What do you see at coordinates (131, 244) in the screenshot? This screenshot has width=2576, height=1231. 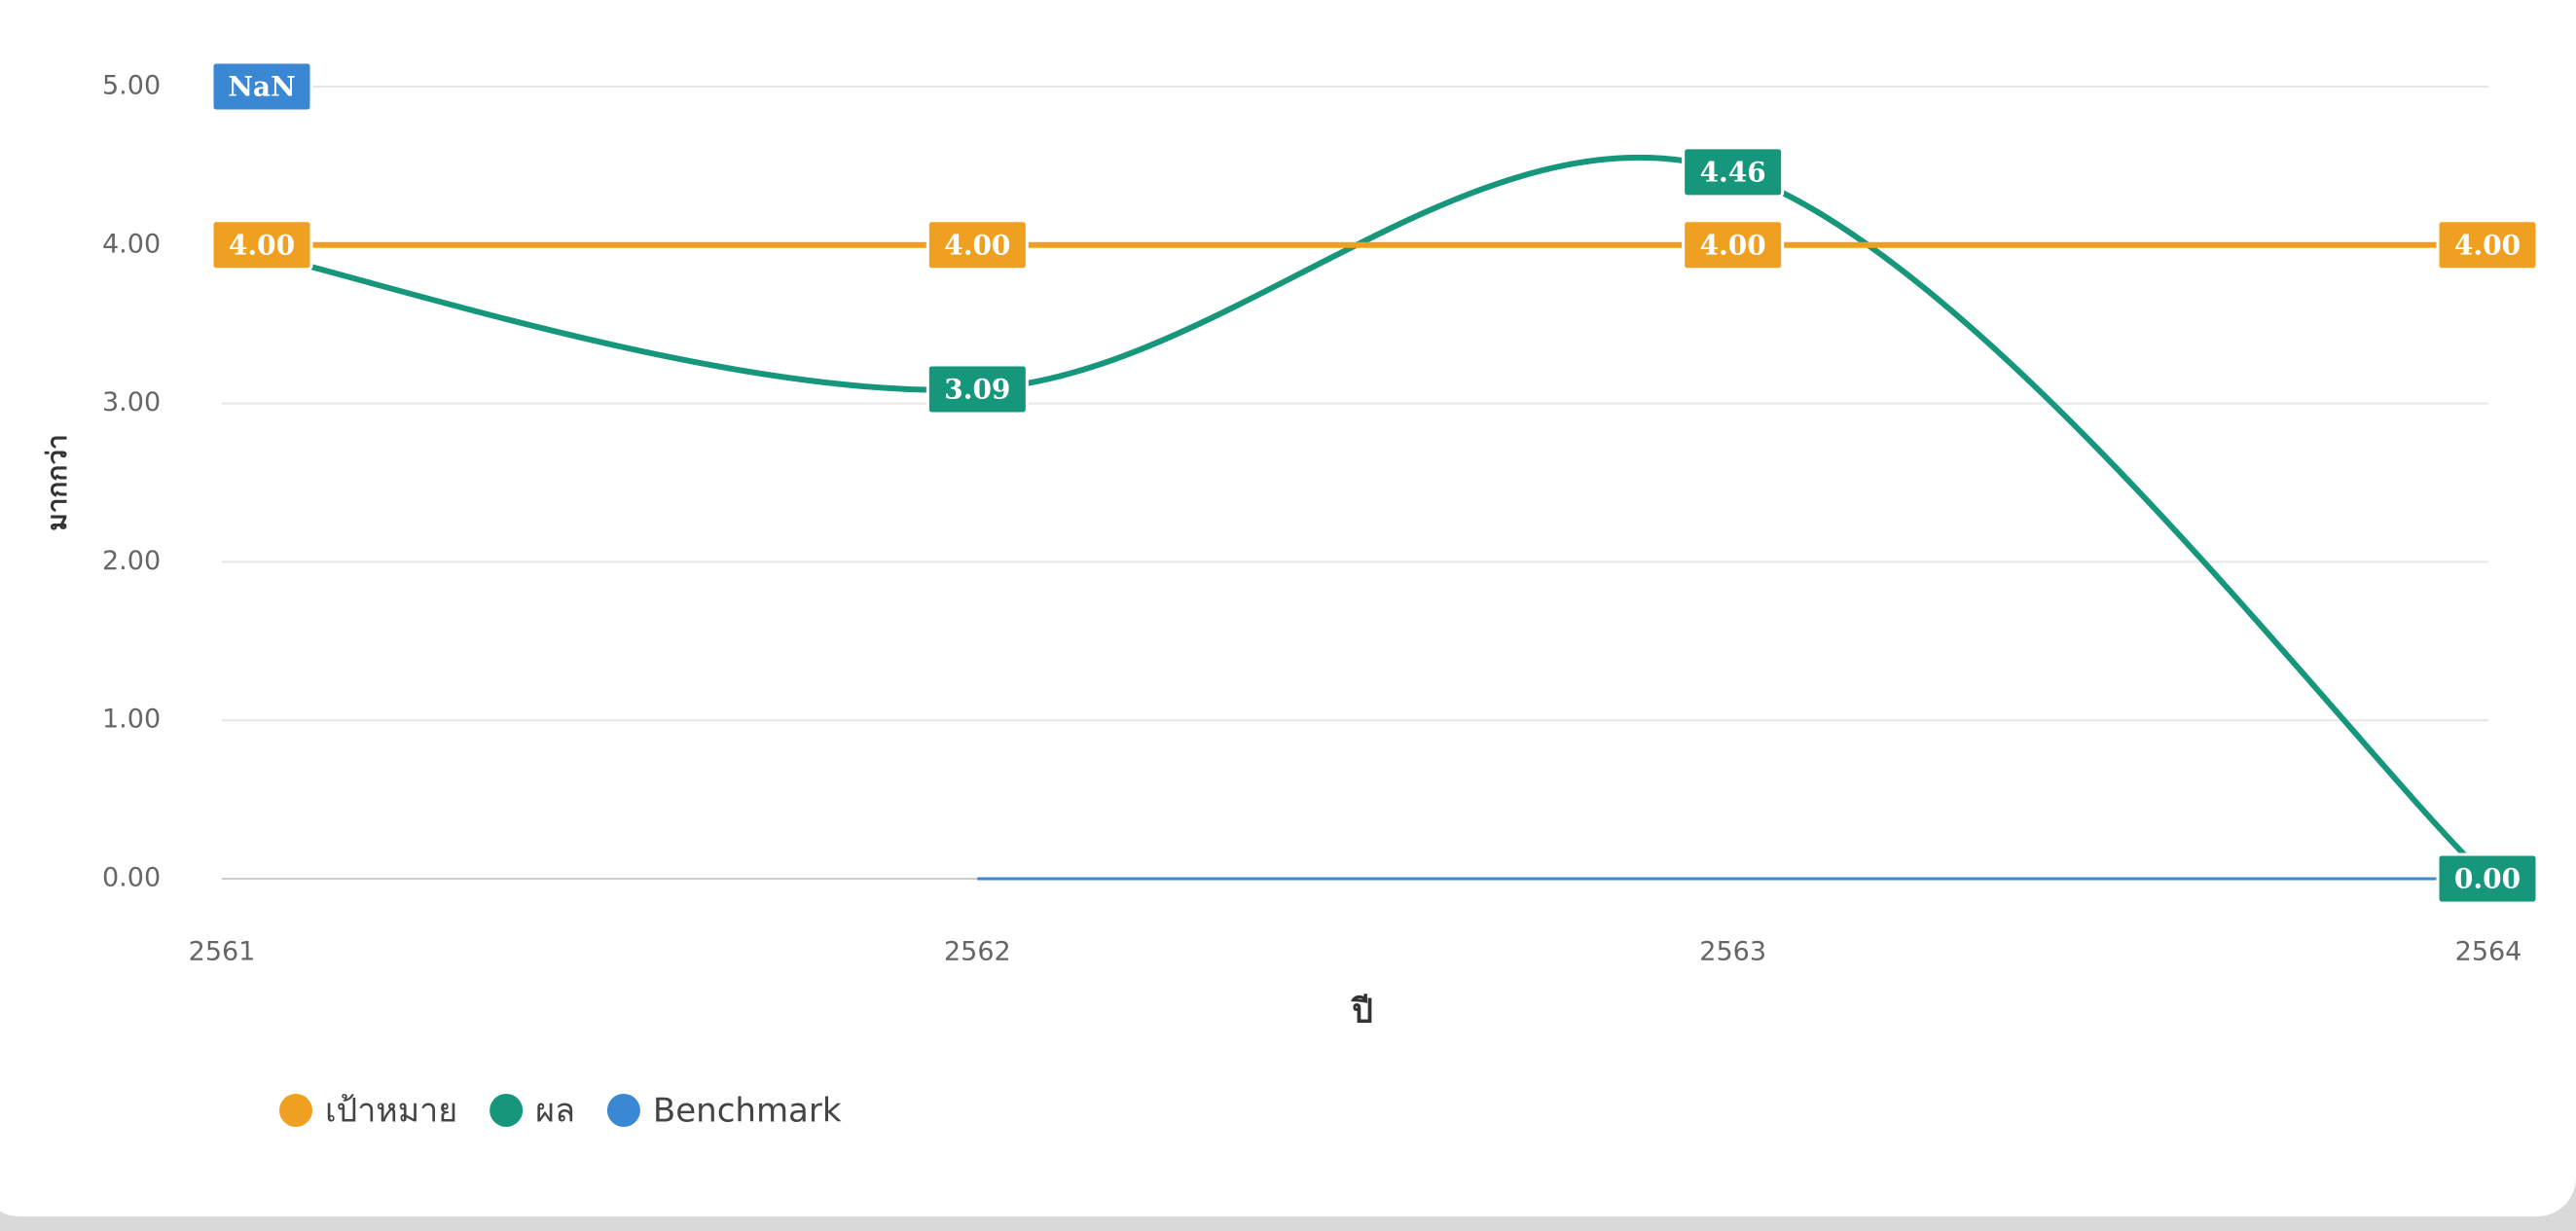 I see `y-tick-label: 4.00` at bounding box center [131, 244].